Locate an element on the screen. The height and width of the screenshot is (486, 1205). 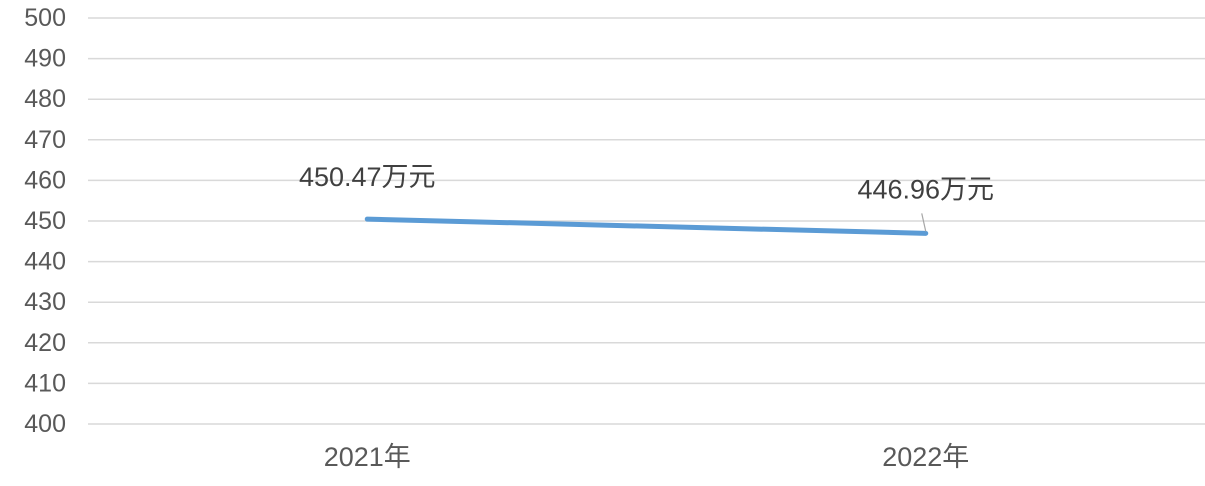
y-axis-tick-labels: 400 410 420 430 440 450 460 470 480 490 500 is located at coordinates (45, 221).